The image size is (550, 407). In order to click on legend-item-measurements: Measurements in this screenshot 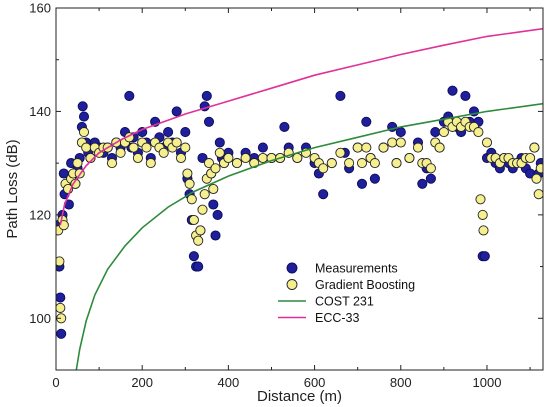, I will do `click(342, 269)`.